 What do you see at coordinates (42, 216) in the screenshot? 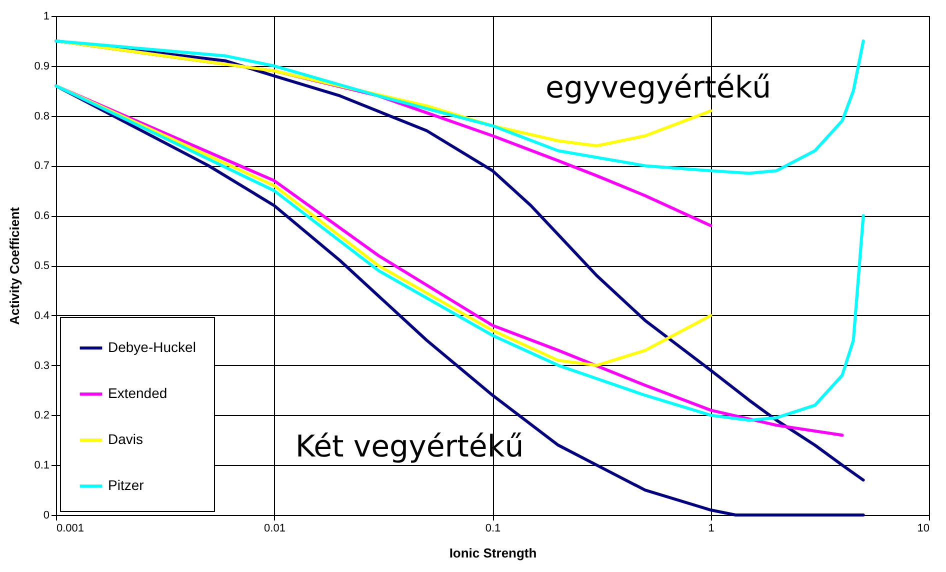
I see `y-tick-label: 0.6` at bounding box center [42, 216].